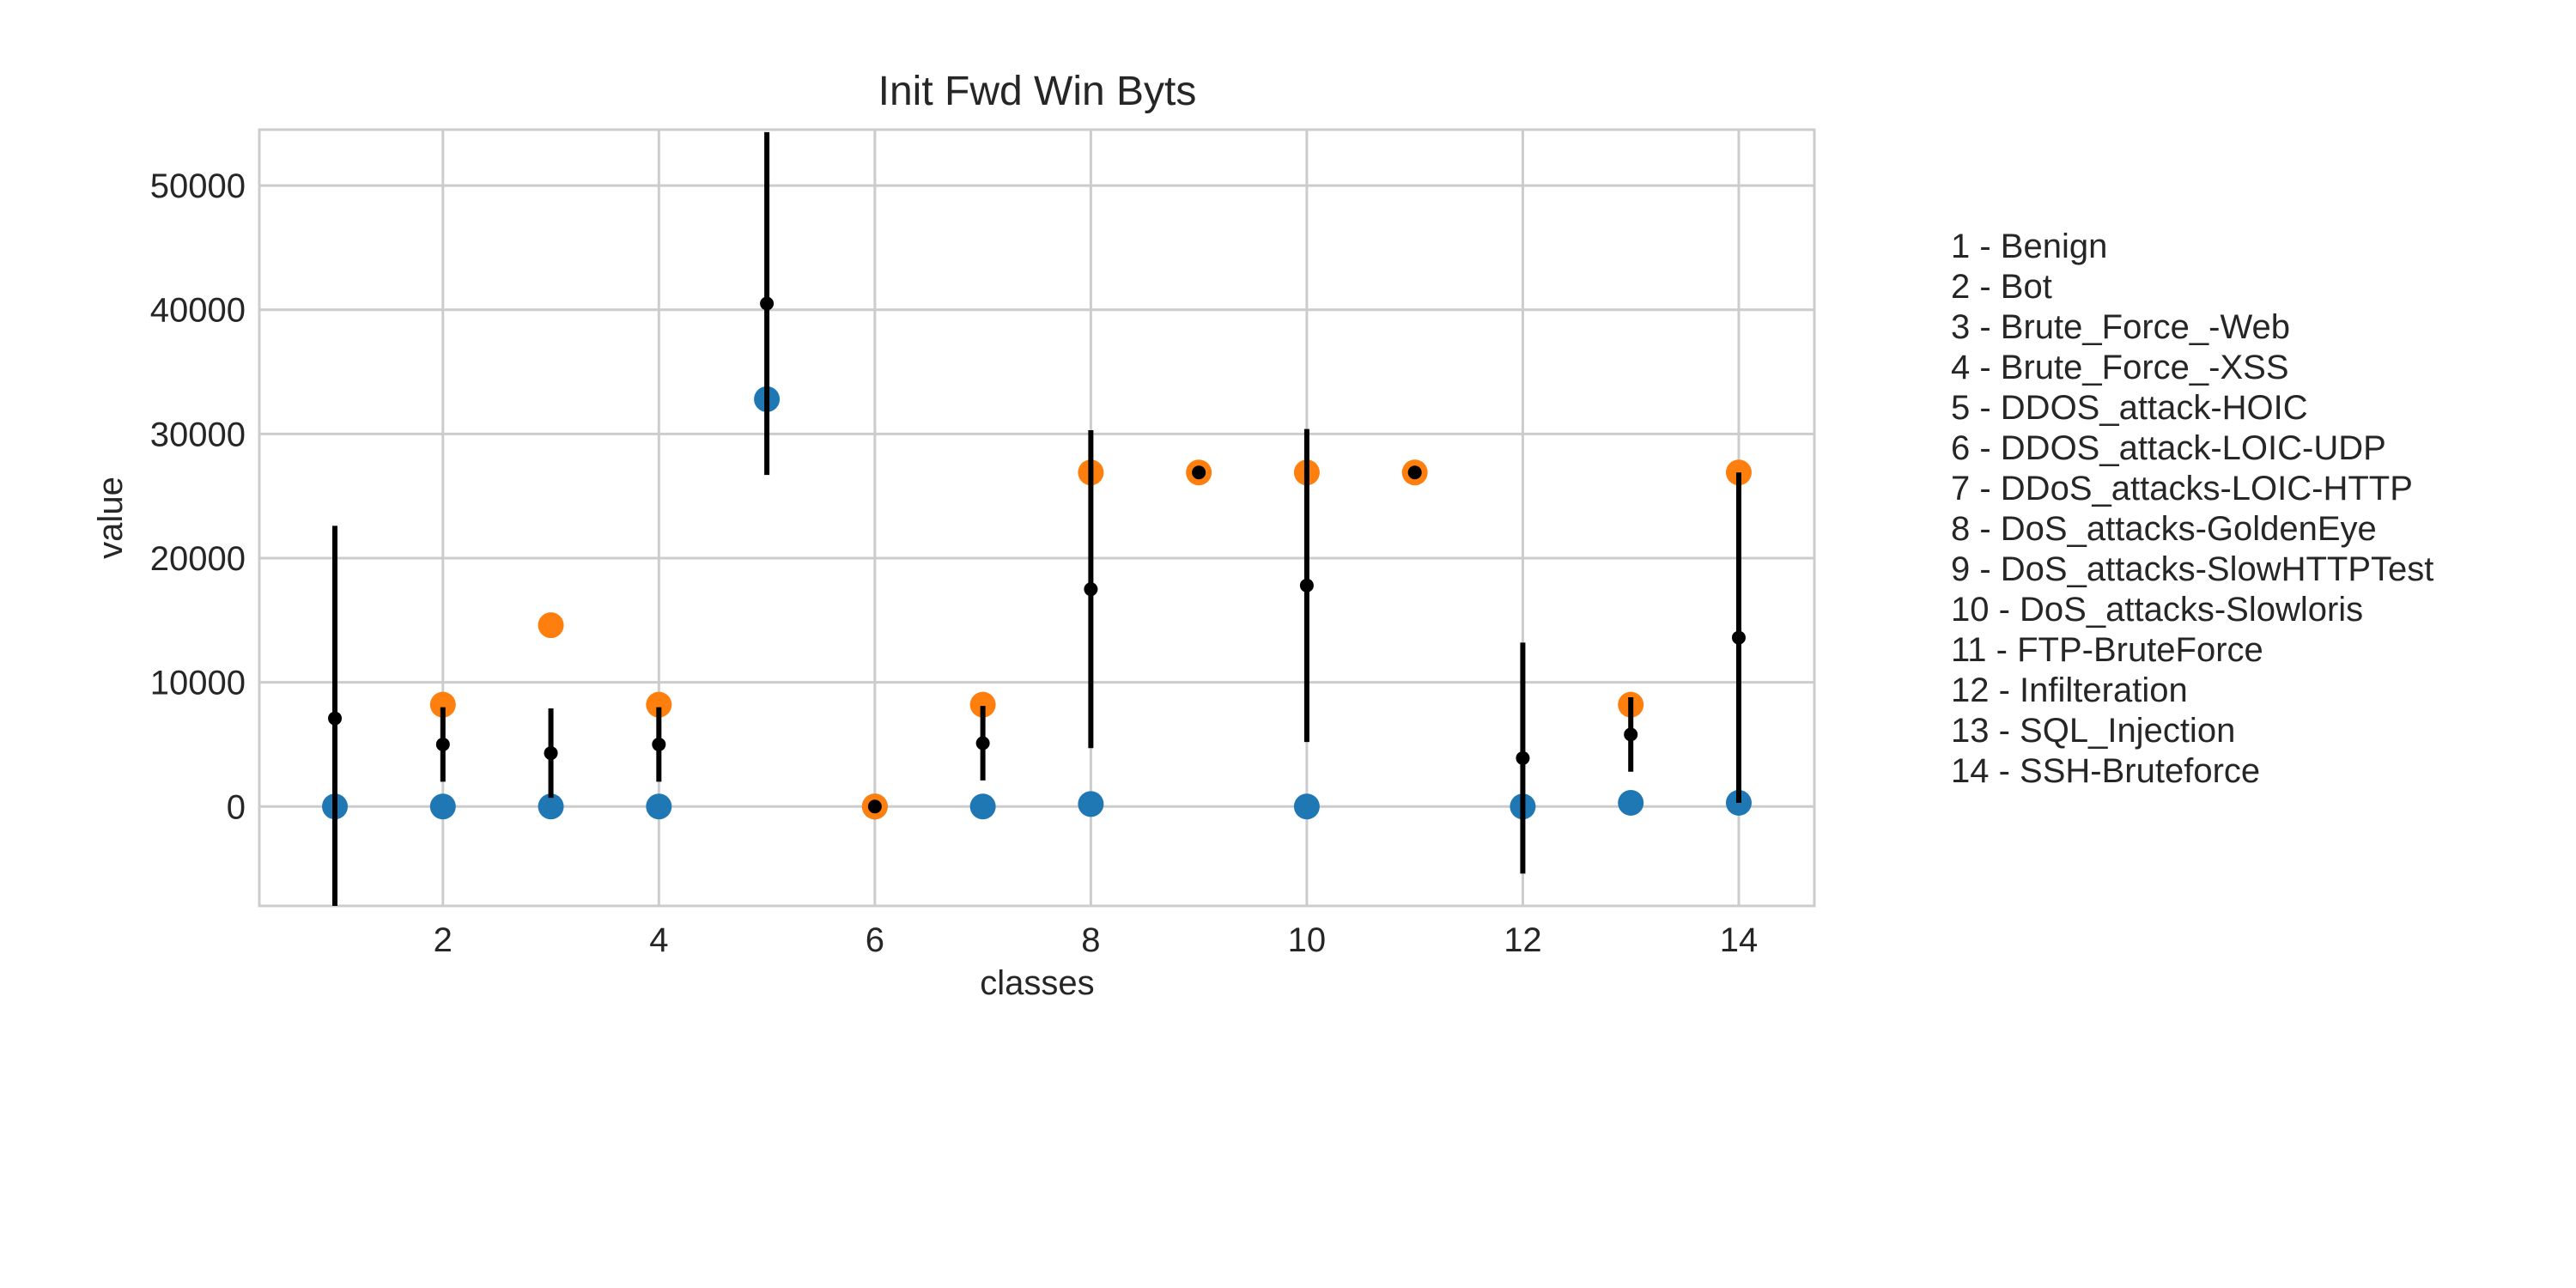  Describe the element at coordinates (1740, 940) in the screenshot. I see `x-tick-label: 14` at that location.